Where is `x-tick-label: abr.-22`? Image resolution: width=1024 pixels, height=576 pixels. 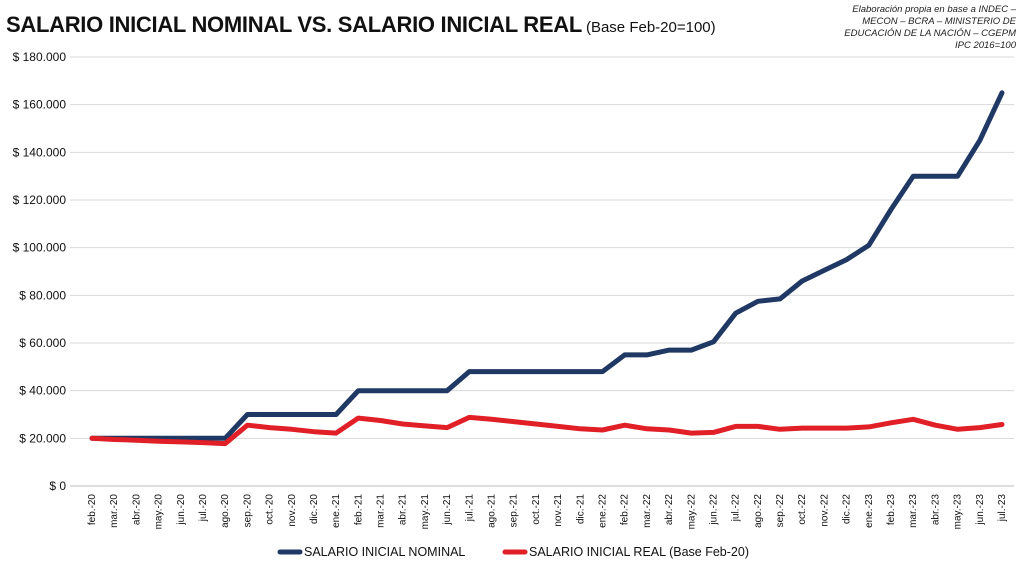 x-tick-label: abr.-22 is located at coordinates (669, 510).